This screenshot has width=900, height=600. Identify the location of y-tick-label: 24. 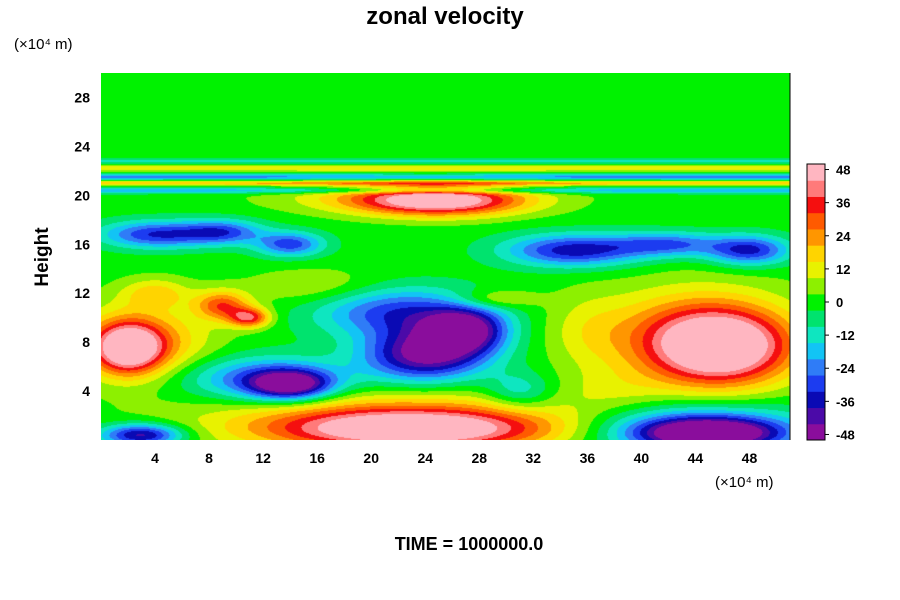
(82, 146).